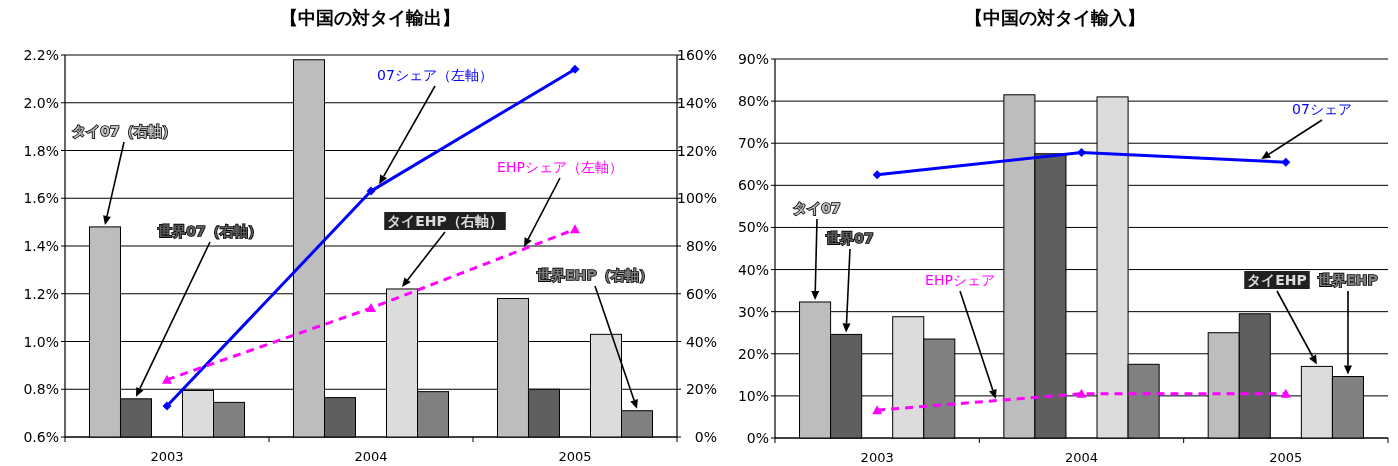  What do you see at coordinates (696, 55) in the screenshot?
I see `y2-tick-label: 160%` at bounding box center [696, 55].